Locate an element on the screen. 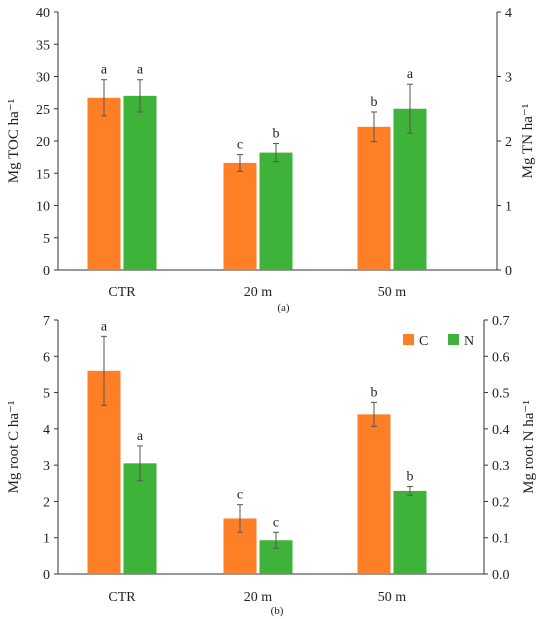  panel-label-b: (b) is located at coordinates (277, 611).